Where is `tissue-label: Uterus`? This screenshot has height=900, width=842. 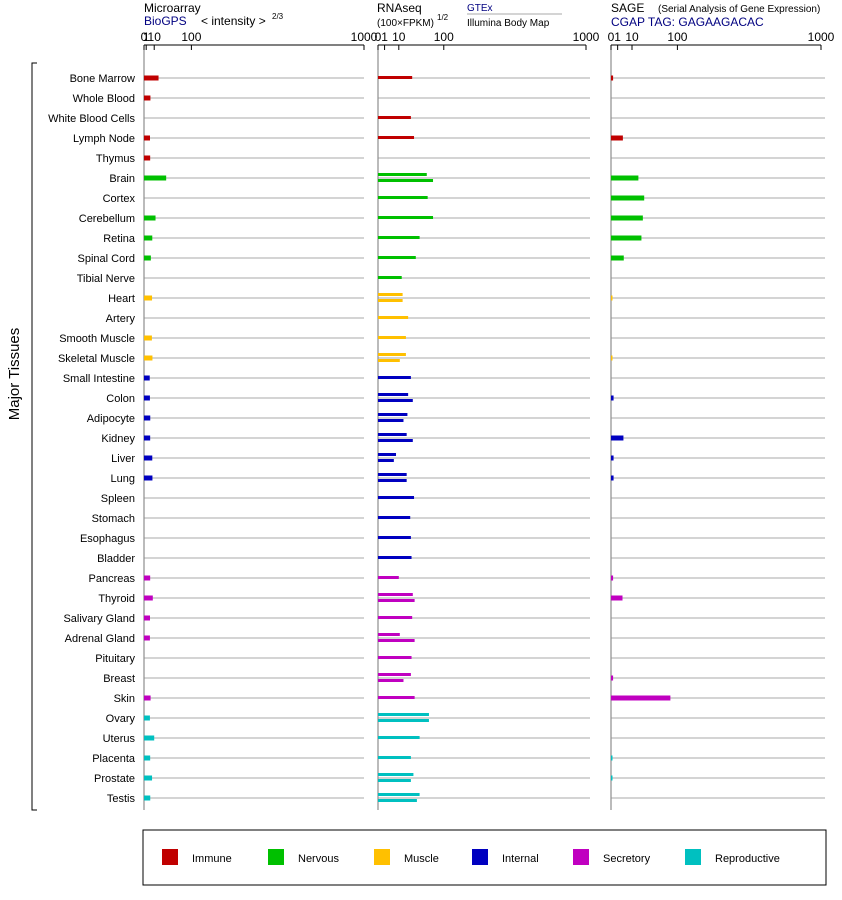 tissue-label: Uterus is located at coordinates (119, 739).